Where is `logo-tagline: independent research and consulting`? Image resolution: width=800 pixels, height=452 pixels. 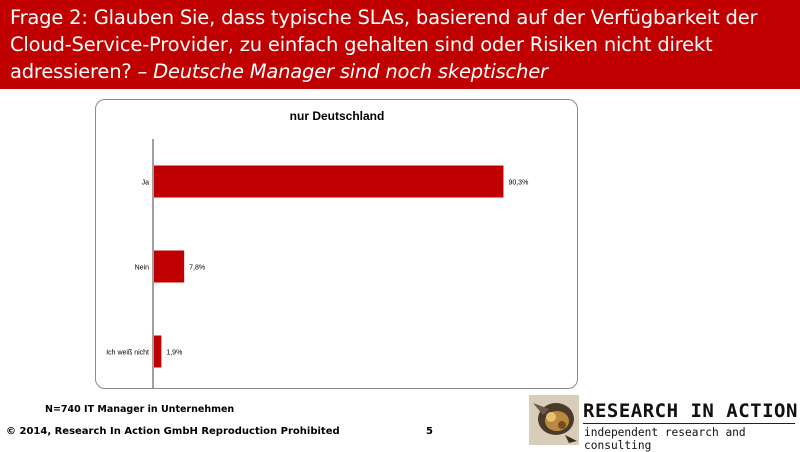 logo-tagline: independent research and consulting is located at coordinates (665, 439).